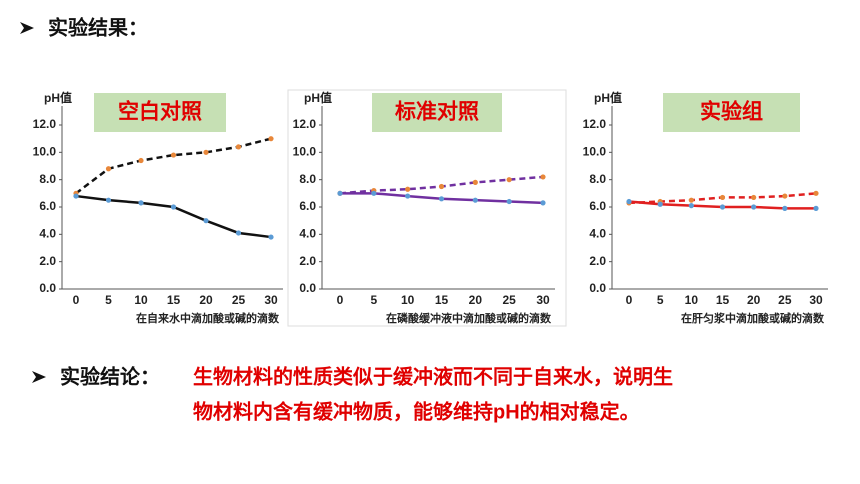 The height and width of the screenshot is (484, 860). What do you see at coordinates (469, 318) in the screenshot?
I see `x-axis-label: 在磷酸缓冲液中滴加酸或碱的滴数` at bounding box center [469, 318].